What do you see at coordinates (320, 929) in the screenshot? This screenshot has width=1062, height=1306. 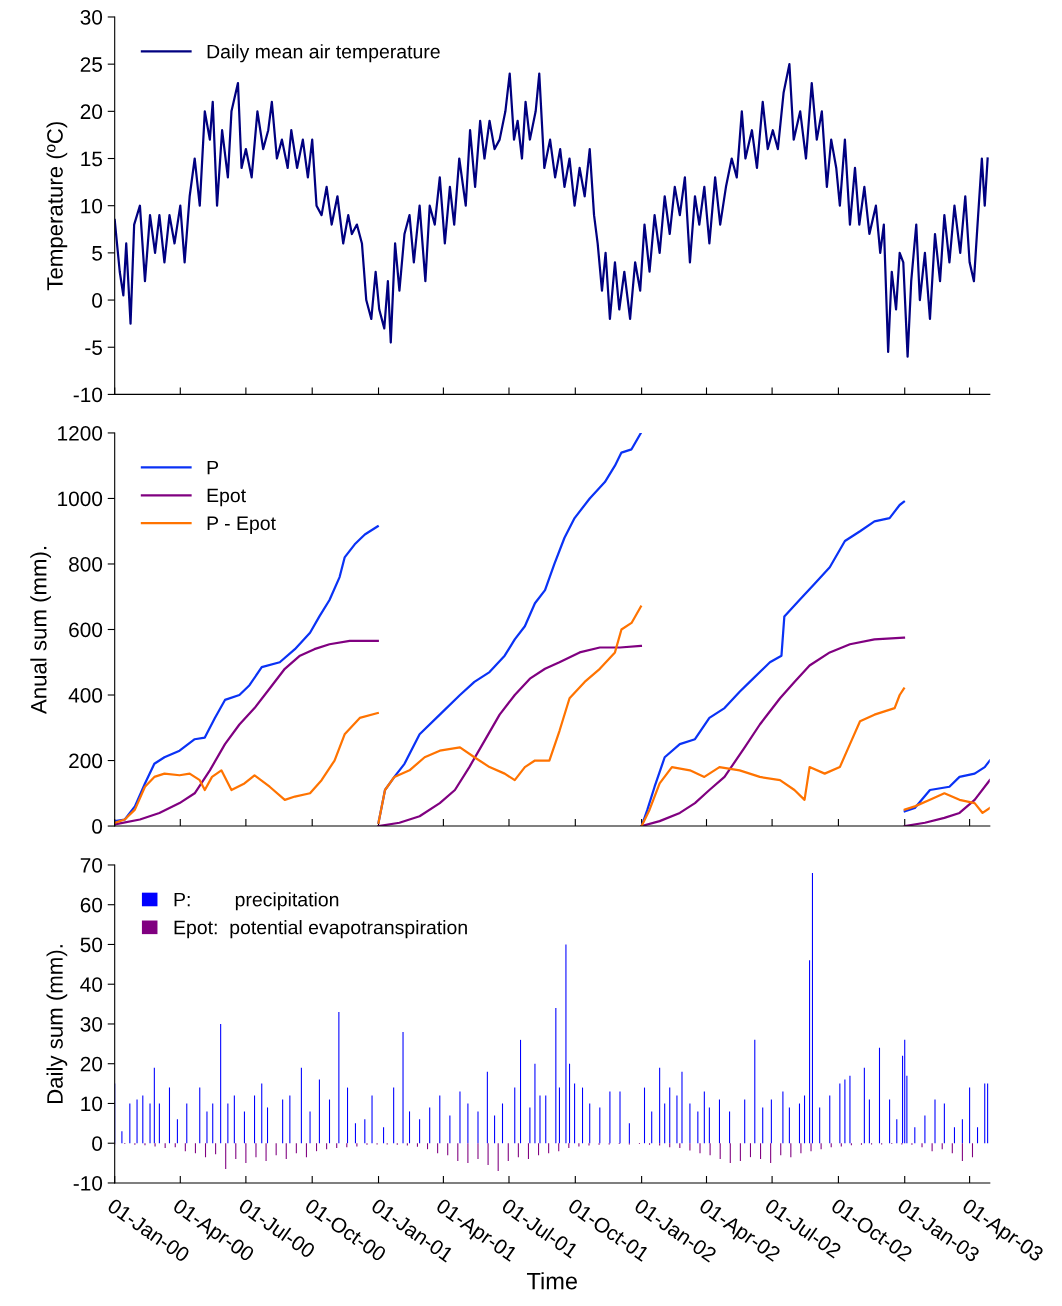 I see `legend-label: Epot: potential evapotranspiration` at bounding box center [320, 929].